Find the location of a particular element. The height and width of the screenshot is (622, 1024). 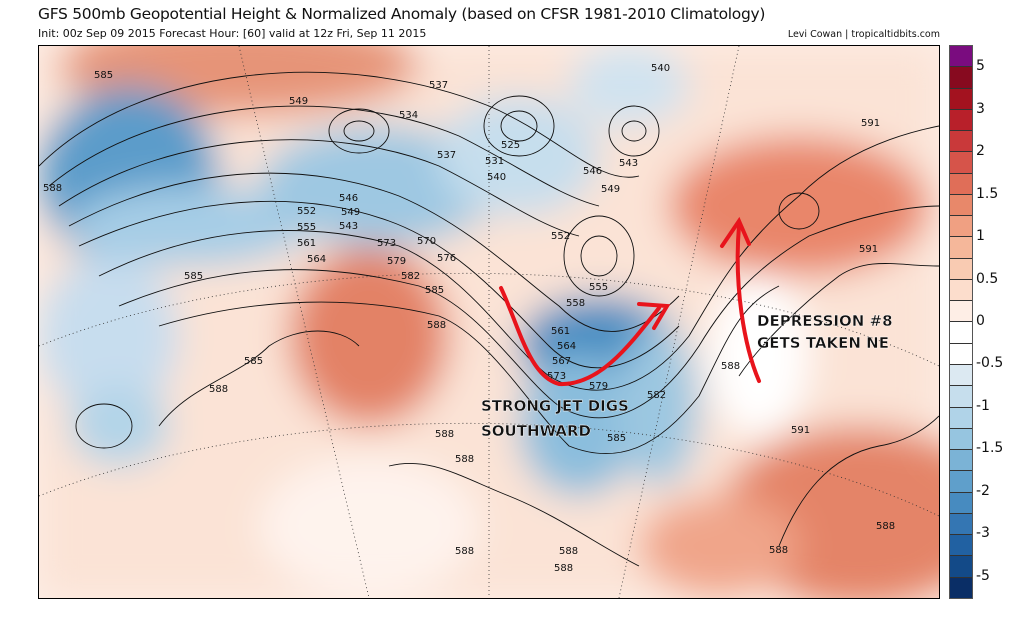

depression-label-1: DEPRESSION #8 is located at coordinates (825, 321).